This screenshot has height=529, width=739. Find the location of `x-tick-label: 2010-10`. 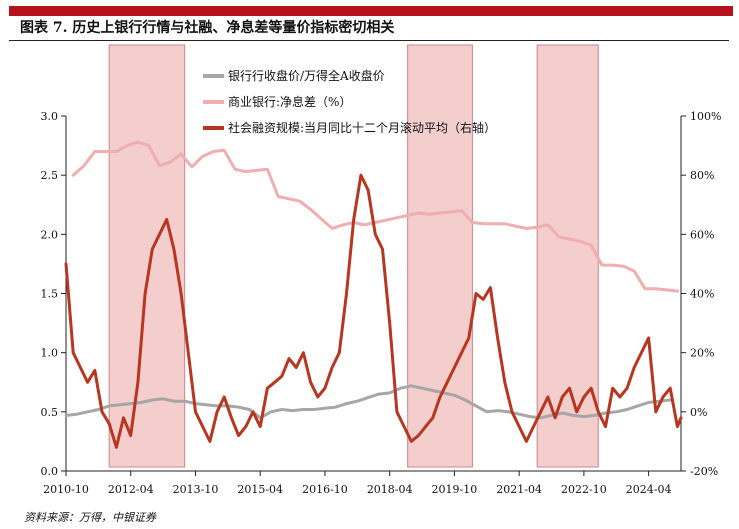

x-tick-label: 2010-10 is located at coordinates (66, 489).